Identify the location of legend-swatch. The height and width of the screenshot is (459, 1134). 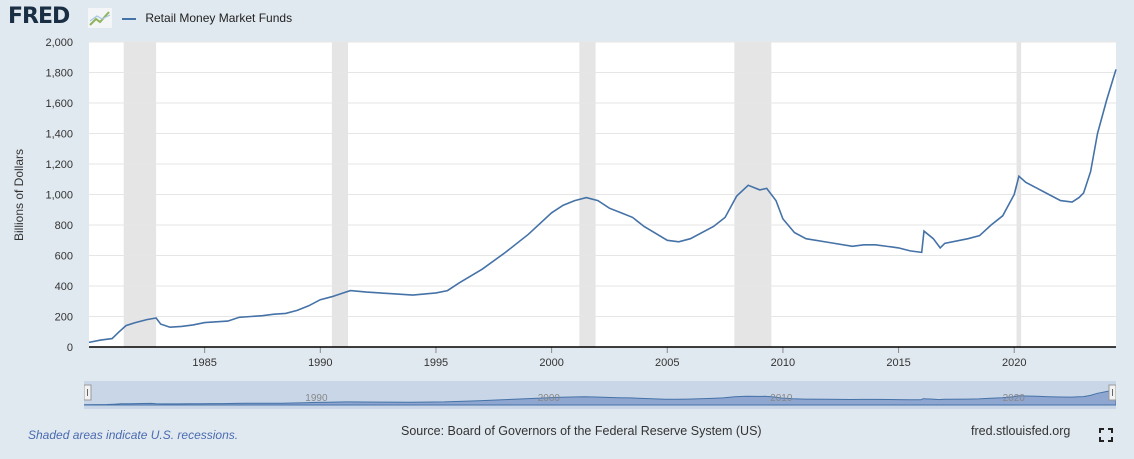
(129, 18).